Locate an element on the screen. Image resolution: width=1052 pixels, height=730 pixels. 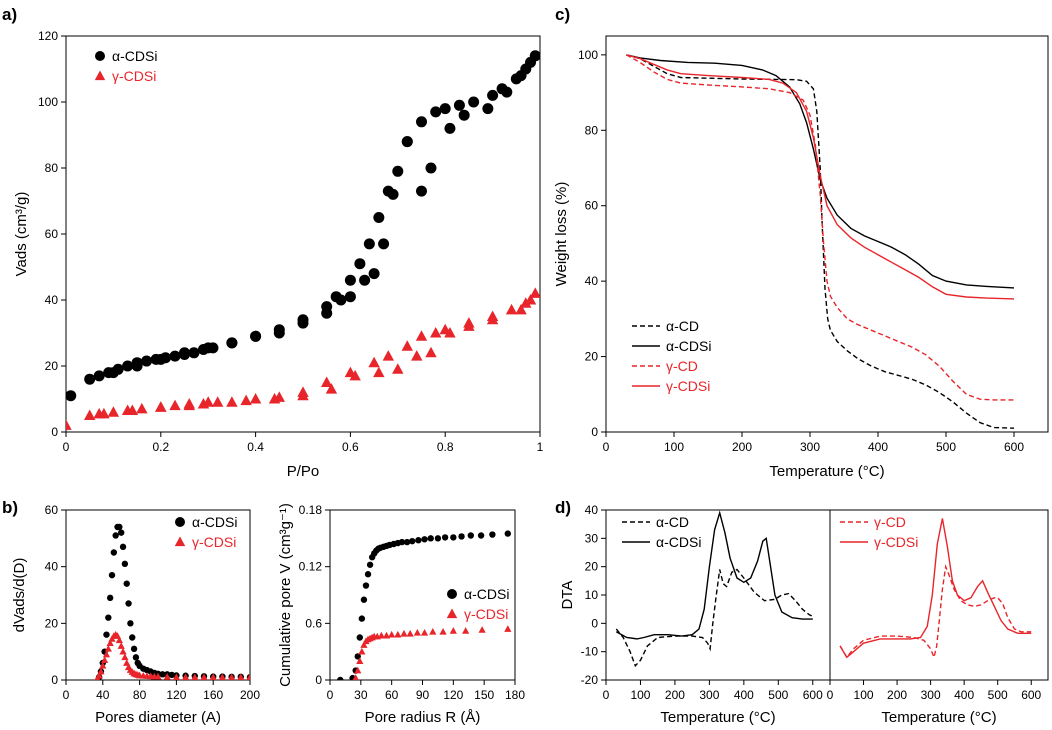
y-axis-label: Weight loss (%) is located at coordinates (561, 234).